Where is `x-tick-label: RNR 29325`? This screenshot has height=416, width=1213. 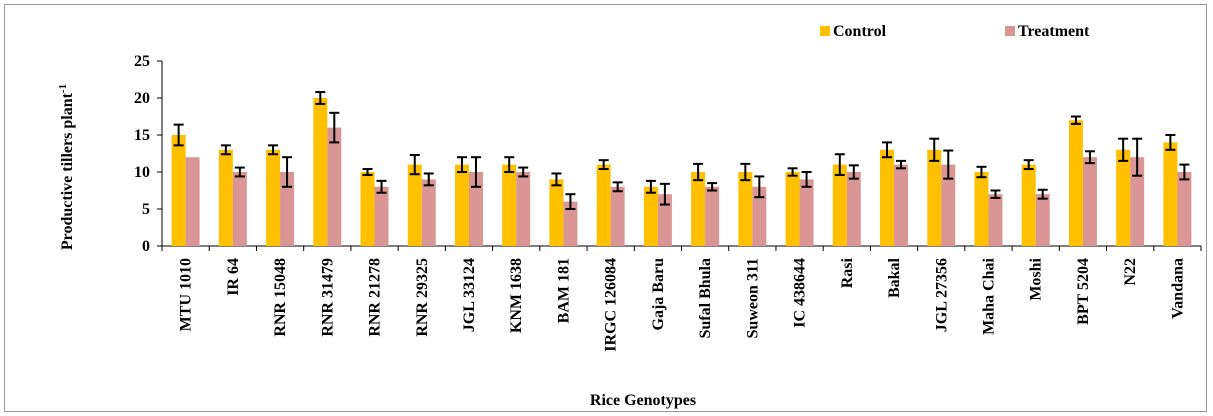 x-tick-label: RNR 29325 is located at coordinates (422, 297).